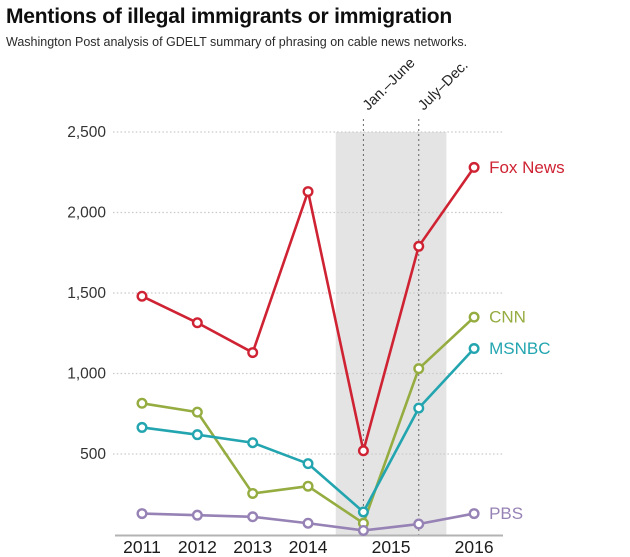 This screenshot has width=630, height=557. I want to click on series-label-cnn: CNN, so click(507, 317).